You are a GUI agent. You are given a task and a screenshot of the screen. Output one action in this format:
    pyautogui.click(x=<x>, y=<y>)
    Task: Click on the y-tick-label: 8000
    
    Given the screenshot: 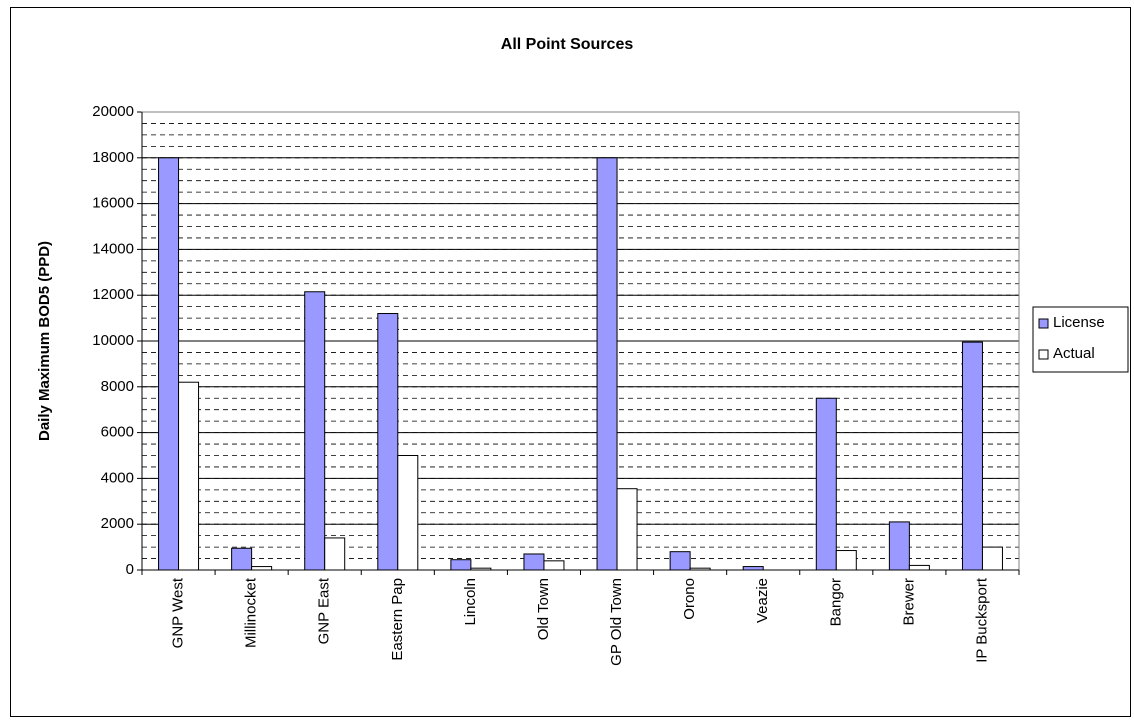 What is the action you would take?
    pyautogui.click(x=117, y=386)
    